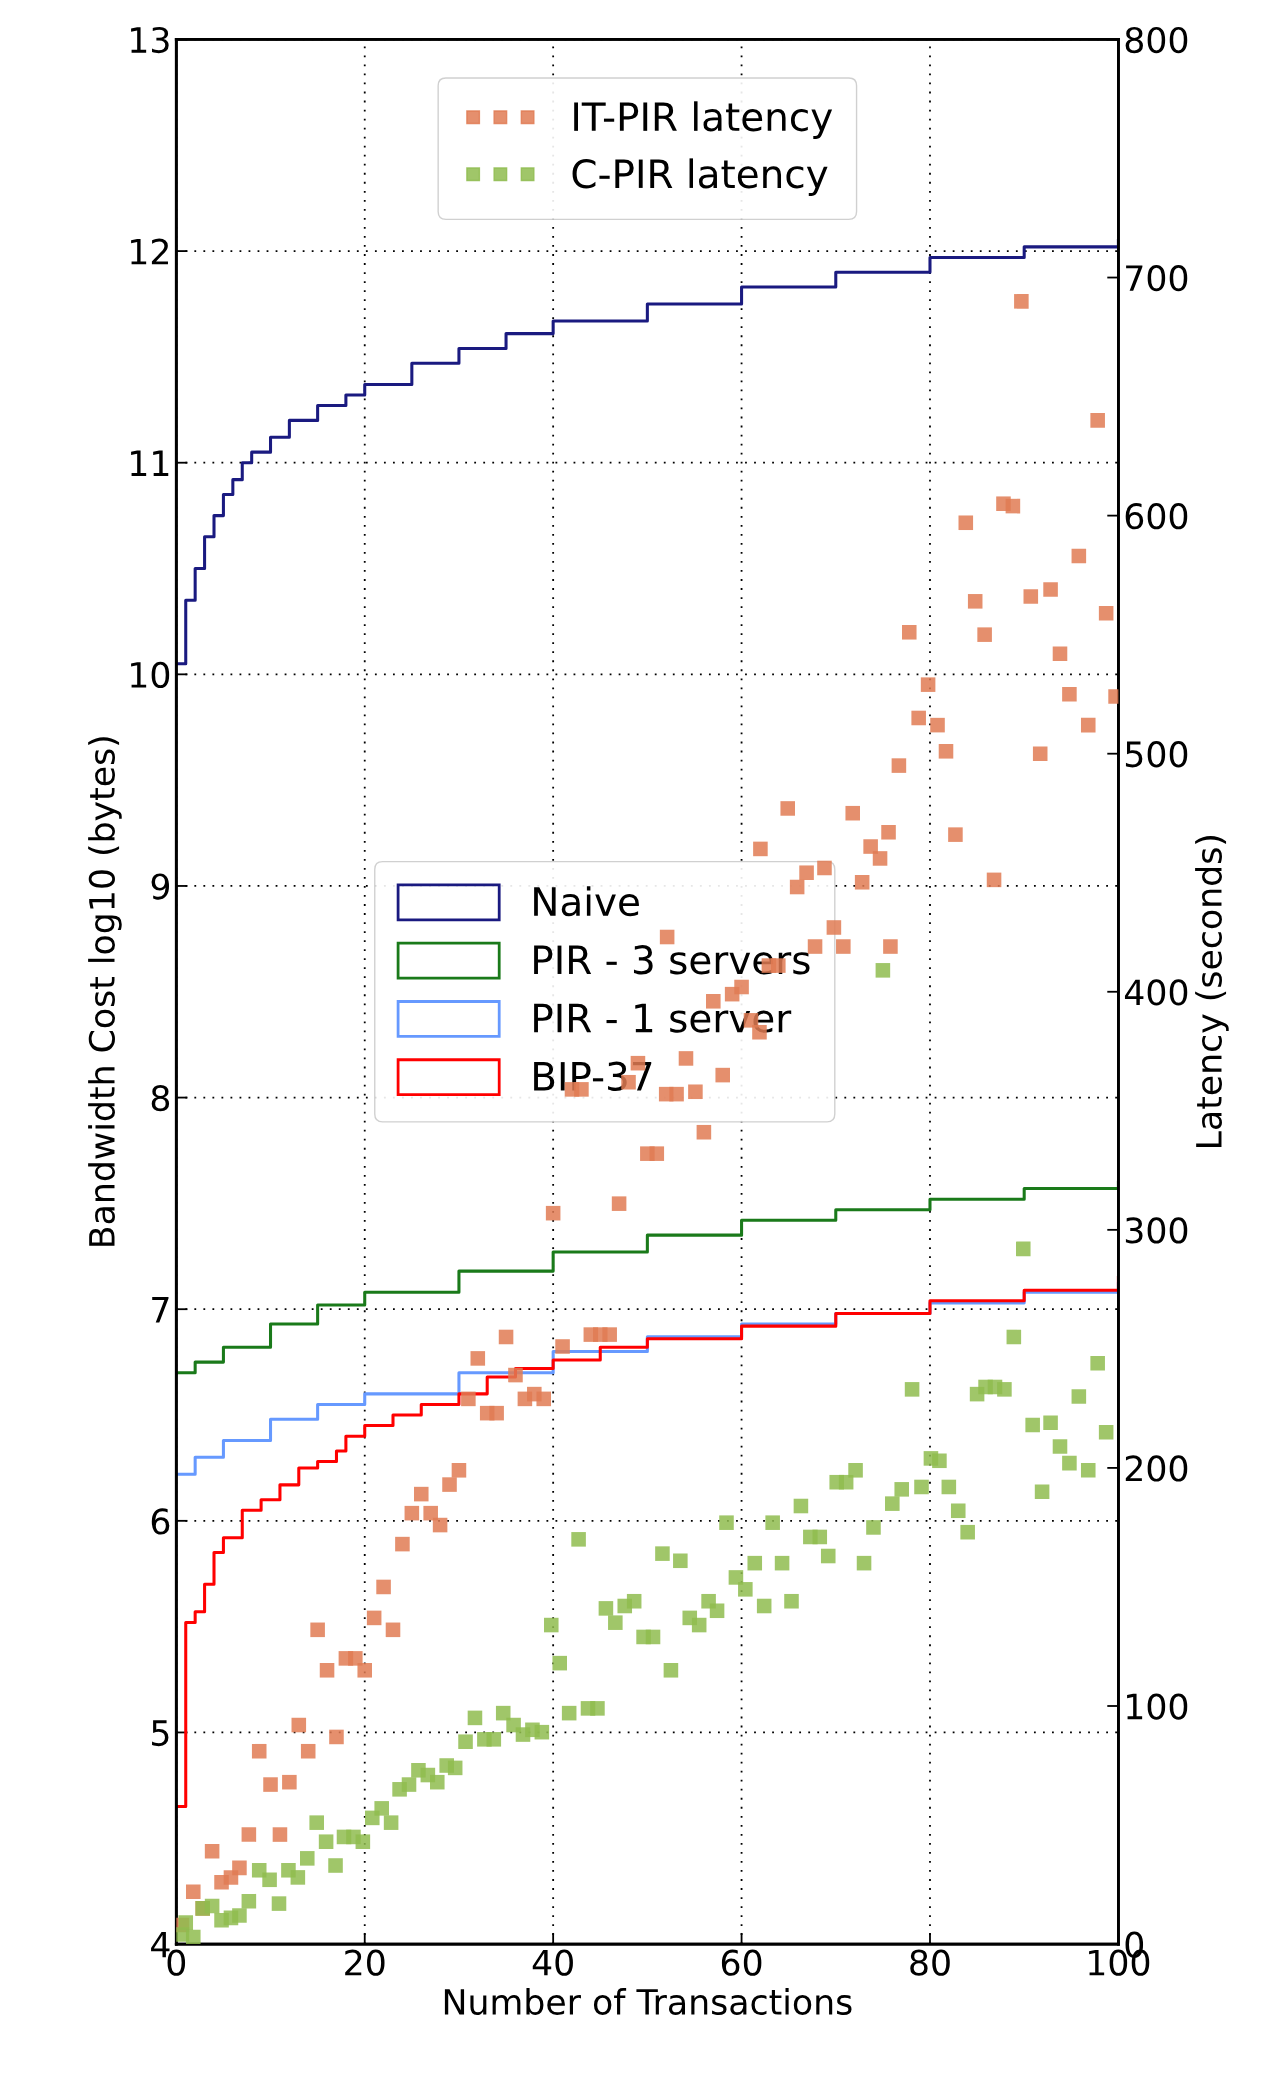 The width and height of the screenshot is (1287, 2077). Describe the element at coordinates (1157, 278) in the screenshot. I see `y2-tick-label: 700` at that location.